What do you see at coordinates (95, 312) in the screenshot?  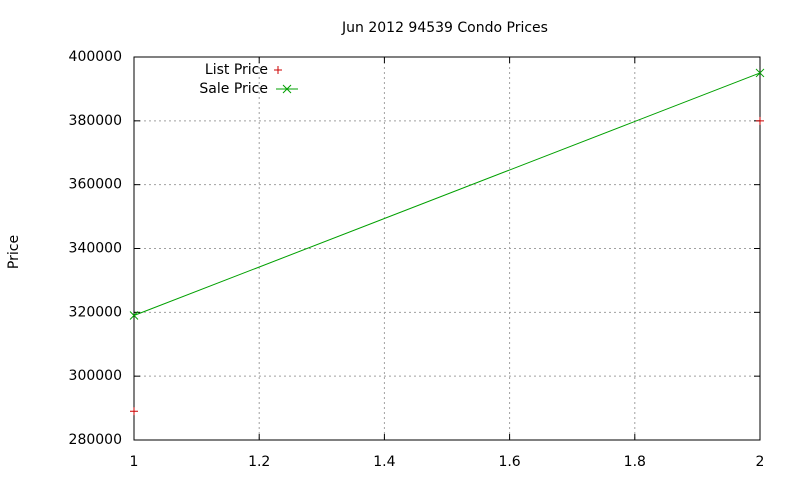 I see `y-tick-label: 320000` at bounding box center [95, 312].